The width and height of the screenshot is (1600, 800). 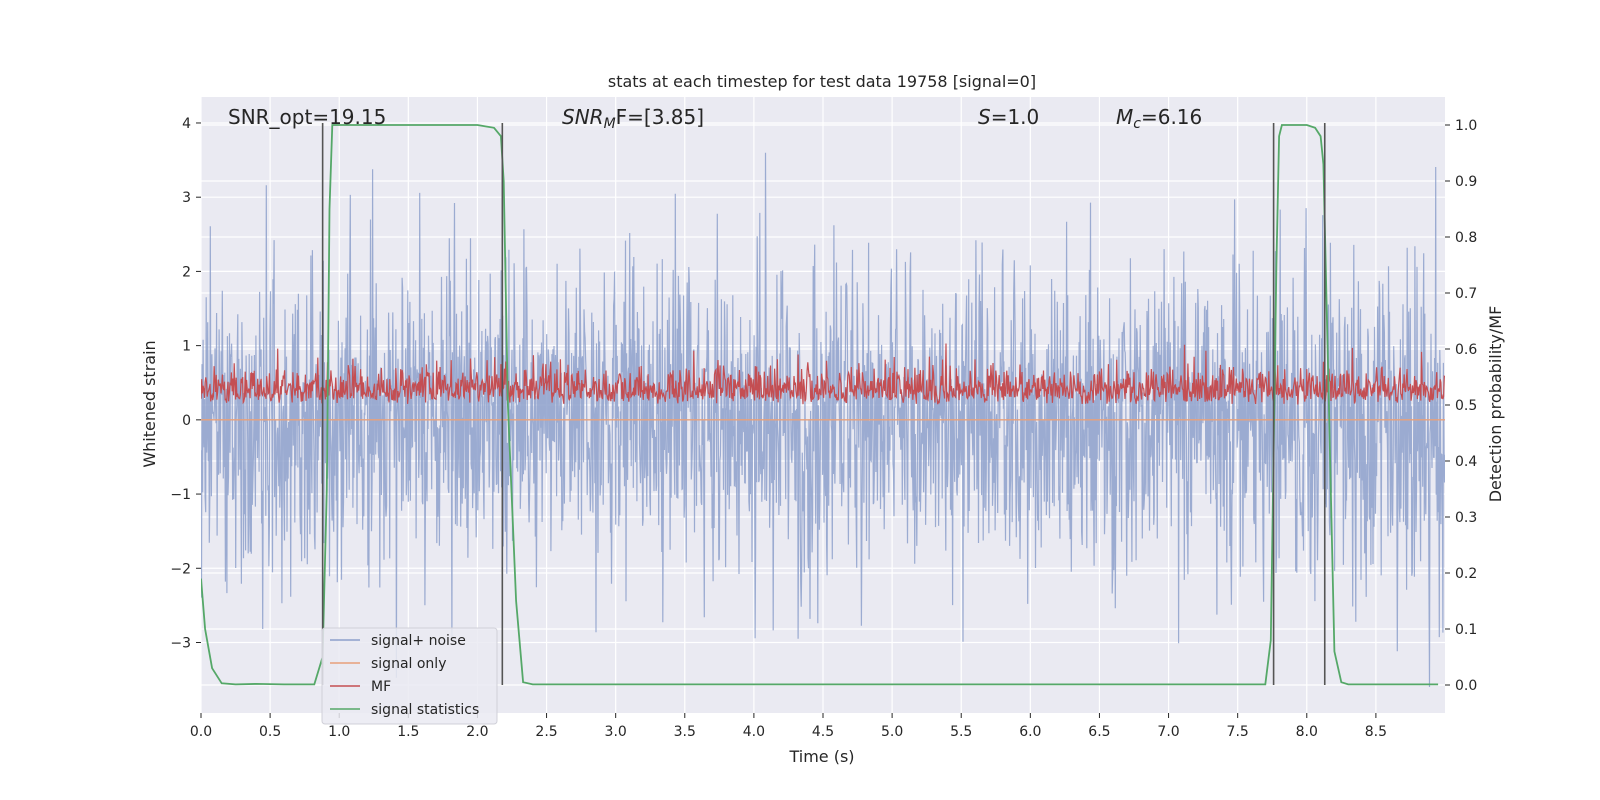 What do you see at coordinates (186, 124) in the screenshot?
I see `y-left-tick-label-0: 4` at bounding box center [186, 124].